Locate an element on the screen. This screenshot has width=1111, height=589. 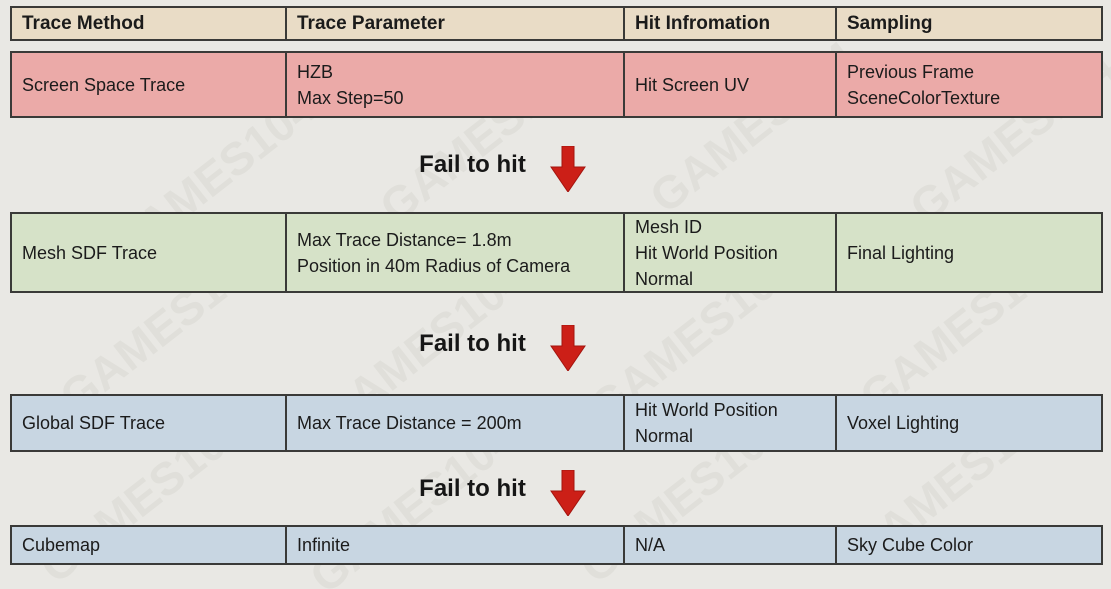
cell-hit-information: N/A is located at coordinates (731, 545).